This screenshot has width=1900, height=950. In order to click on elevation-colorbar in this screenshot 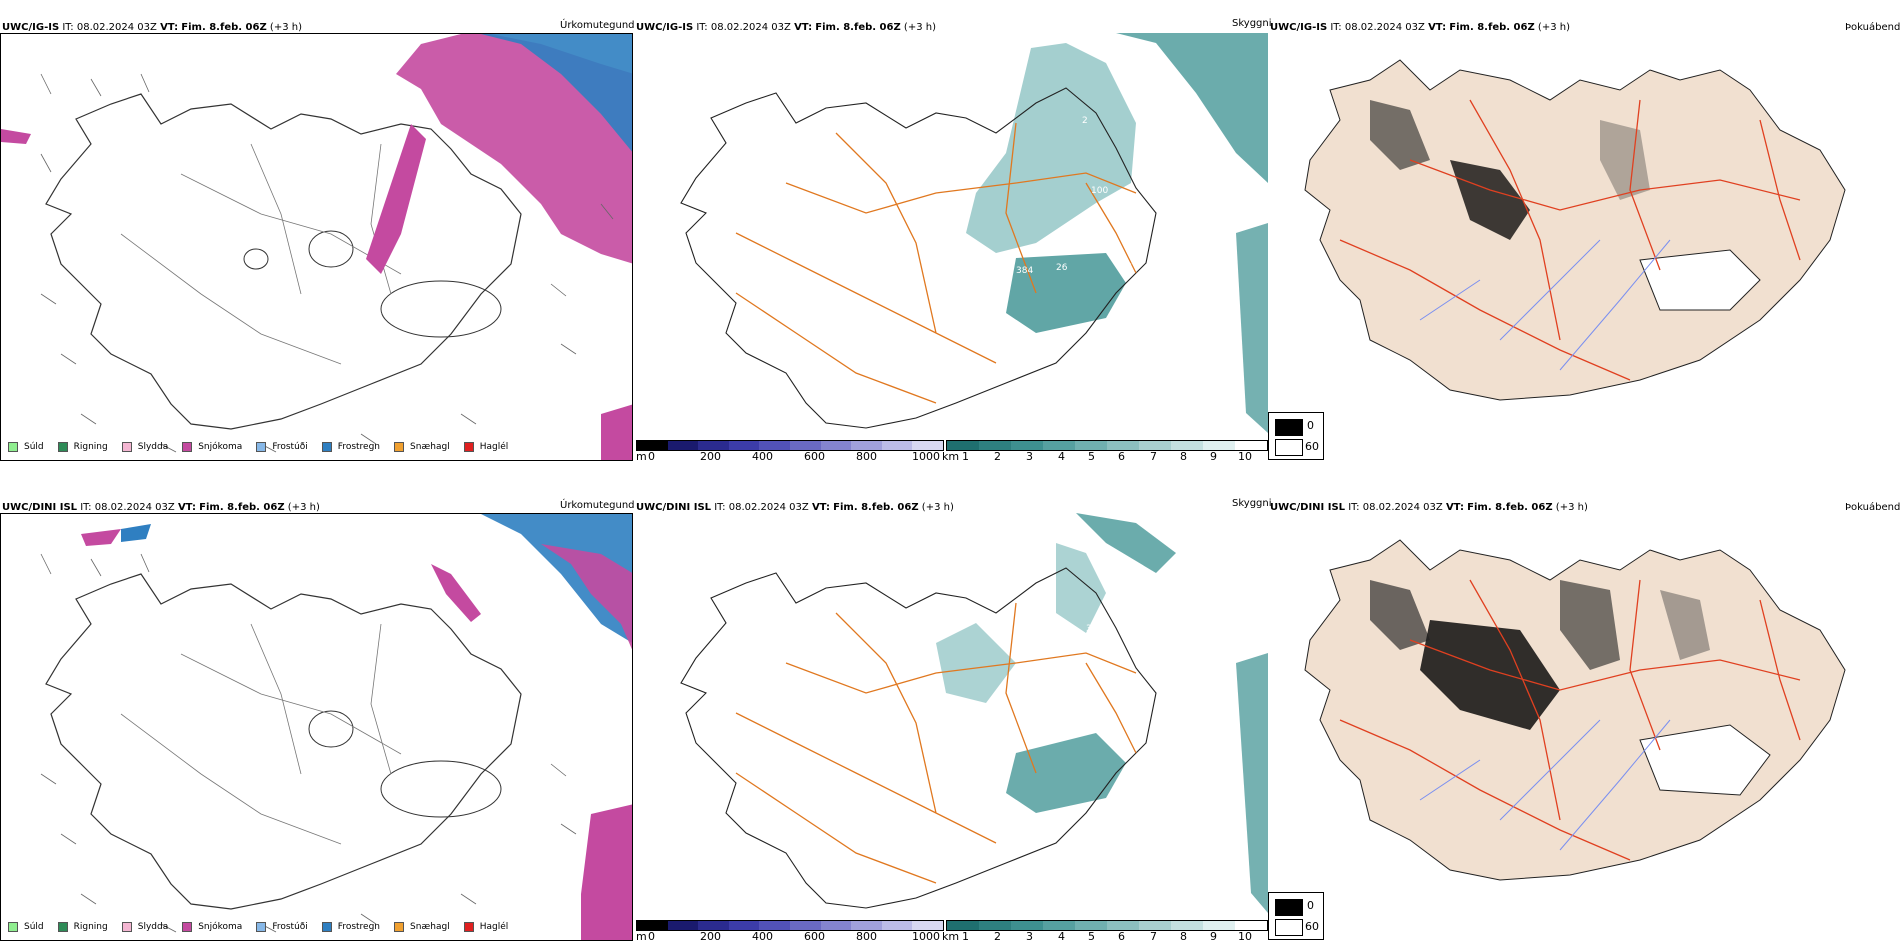, I will do `click(790, 445)`.